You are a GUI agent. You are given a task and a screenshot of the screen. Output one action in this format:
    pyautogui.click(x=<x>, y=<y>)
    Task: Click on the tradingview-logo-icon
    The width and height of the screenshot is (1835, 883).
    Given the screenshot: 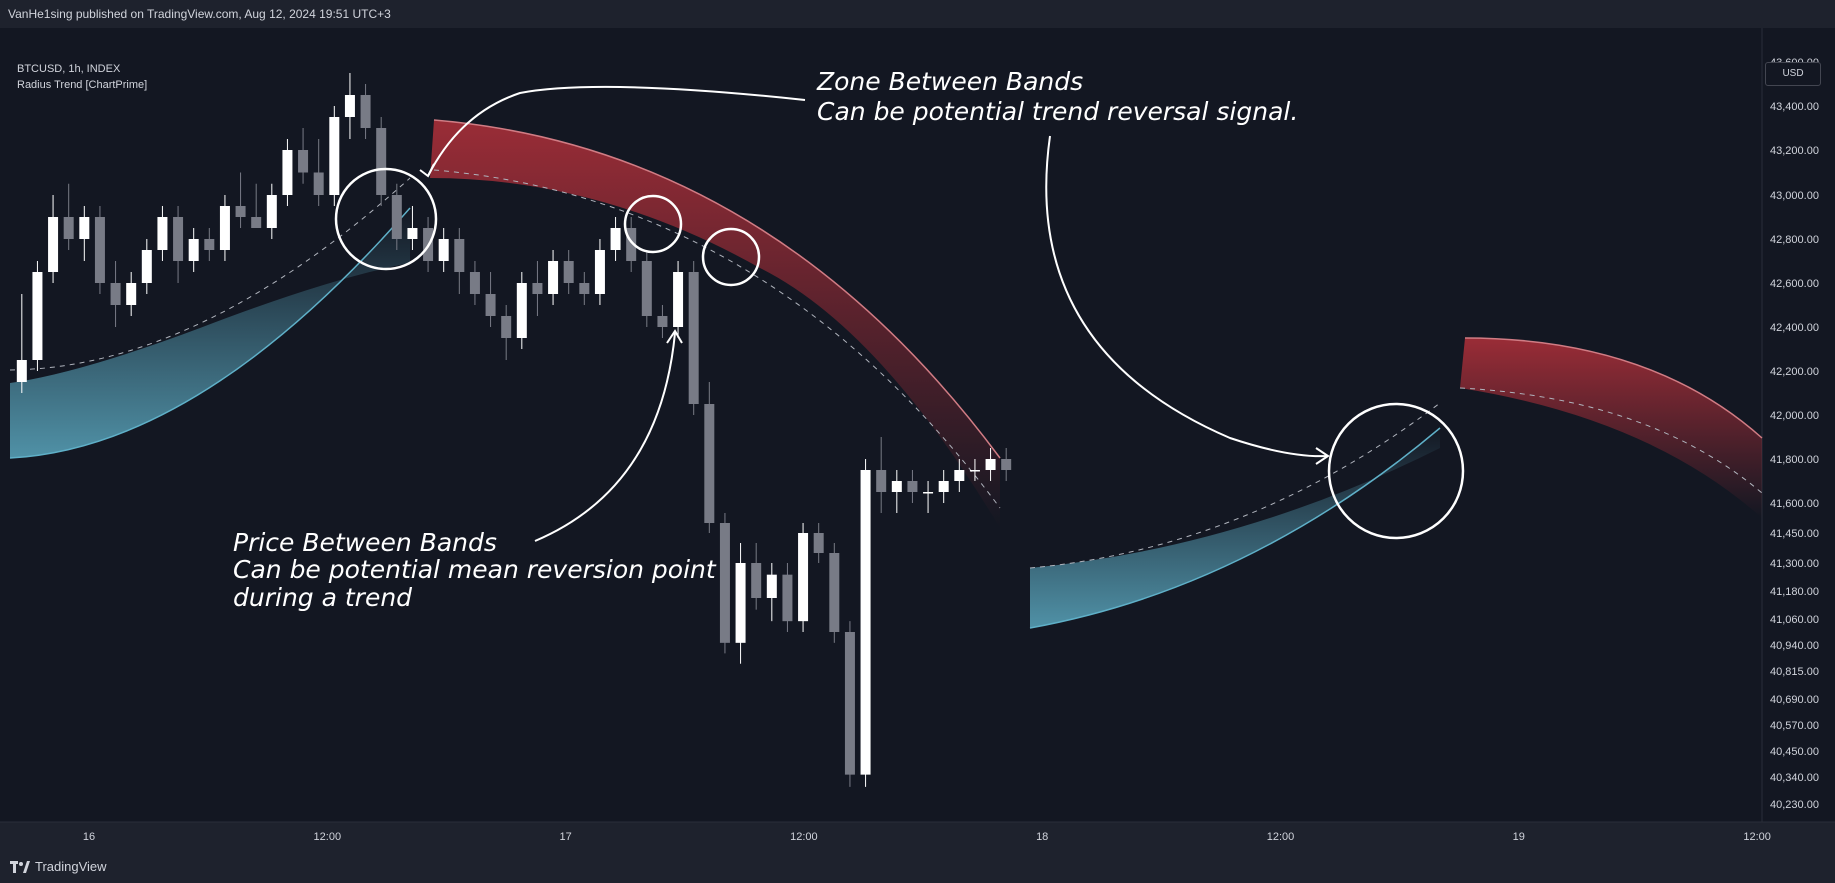 What is the action you would take?
    pyautogui.click(x=20, y=866)
    